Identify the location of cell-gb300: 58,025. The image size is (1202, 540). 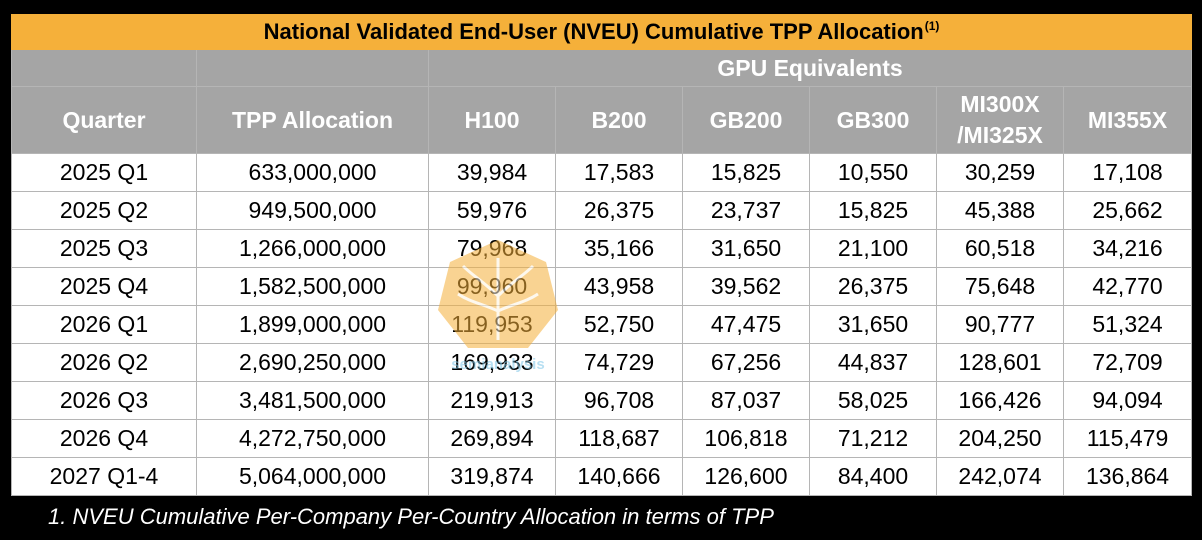
(873, 400).